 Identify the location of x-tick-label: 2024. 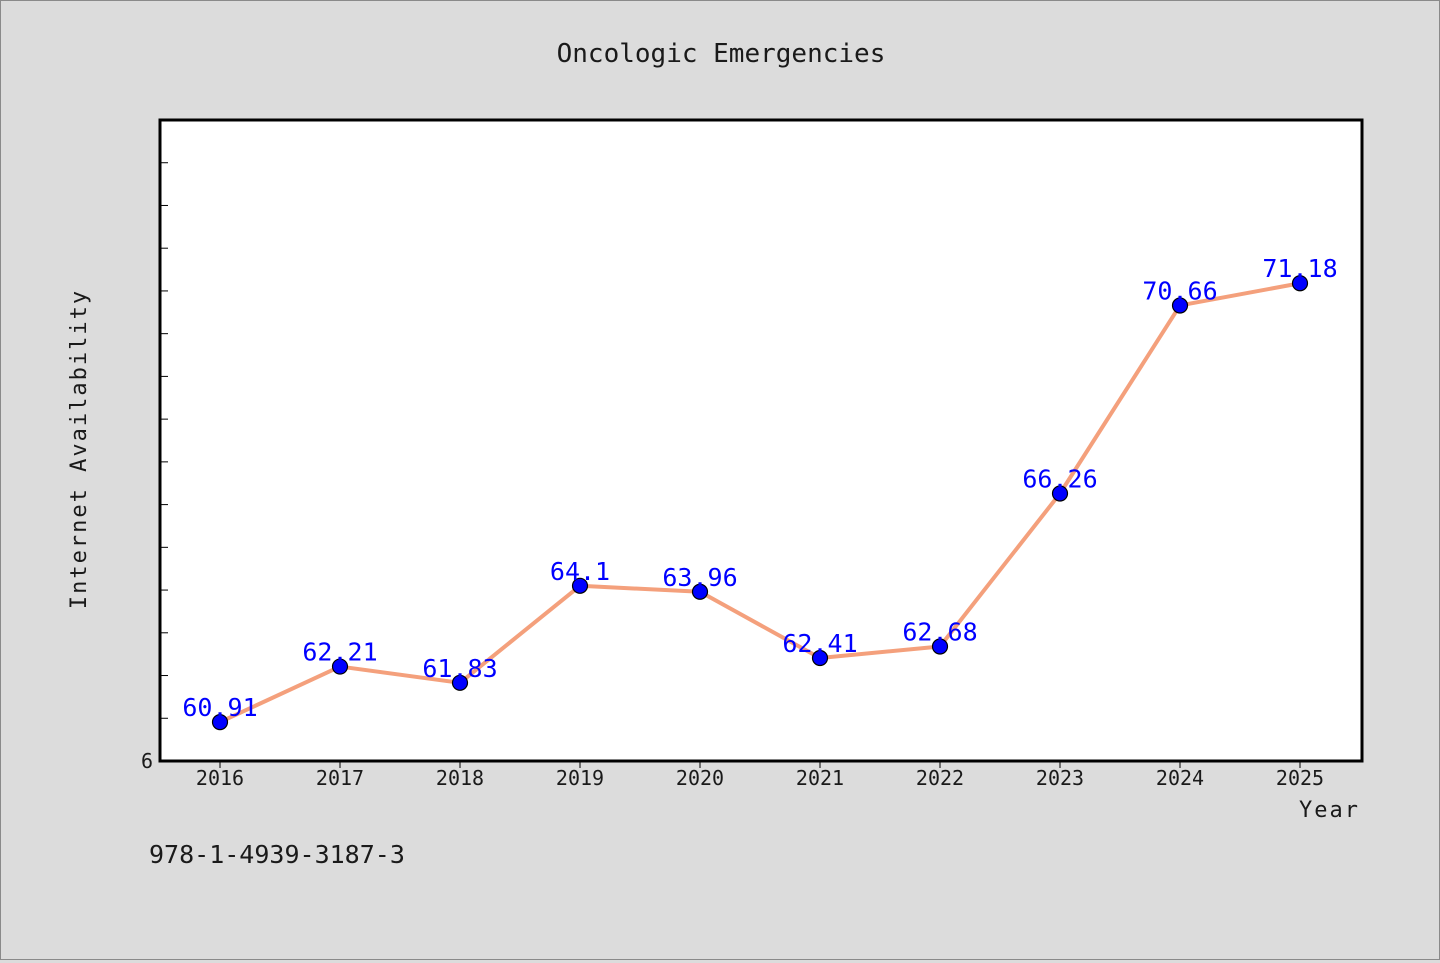
(1180, 778).